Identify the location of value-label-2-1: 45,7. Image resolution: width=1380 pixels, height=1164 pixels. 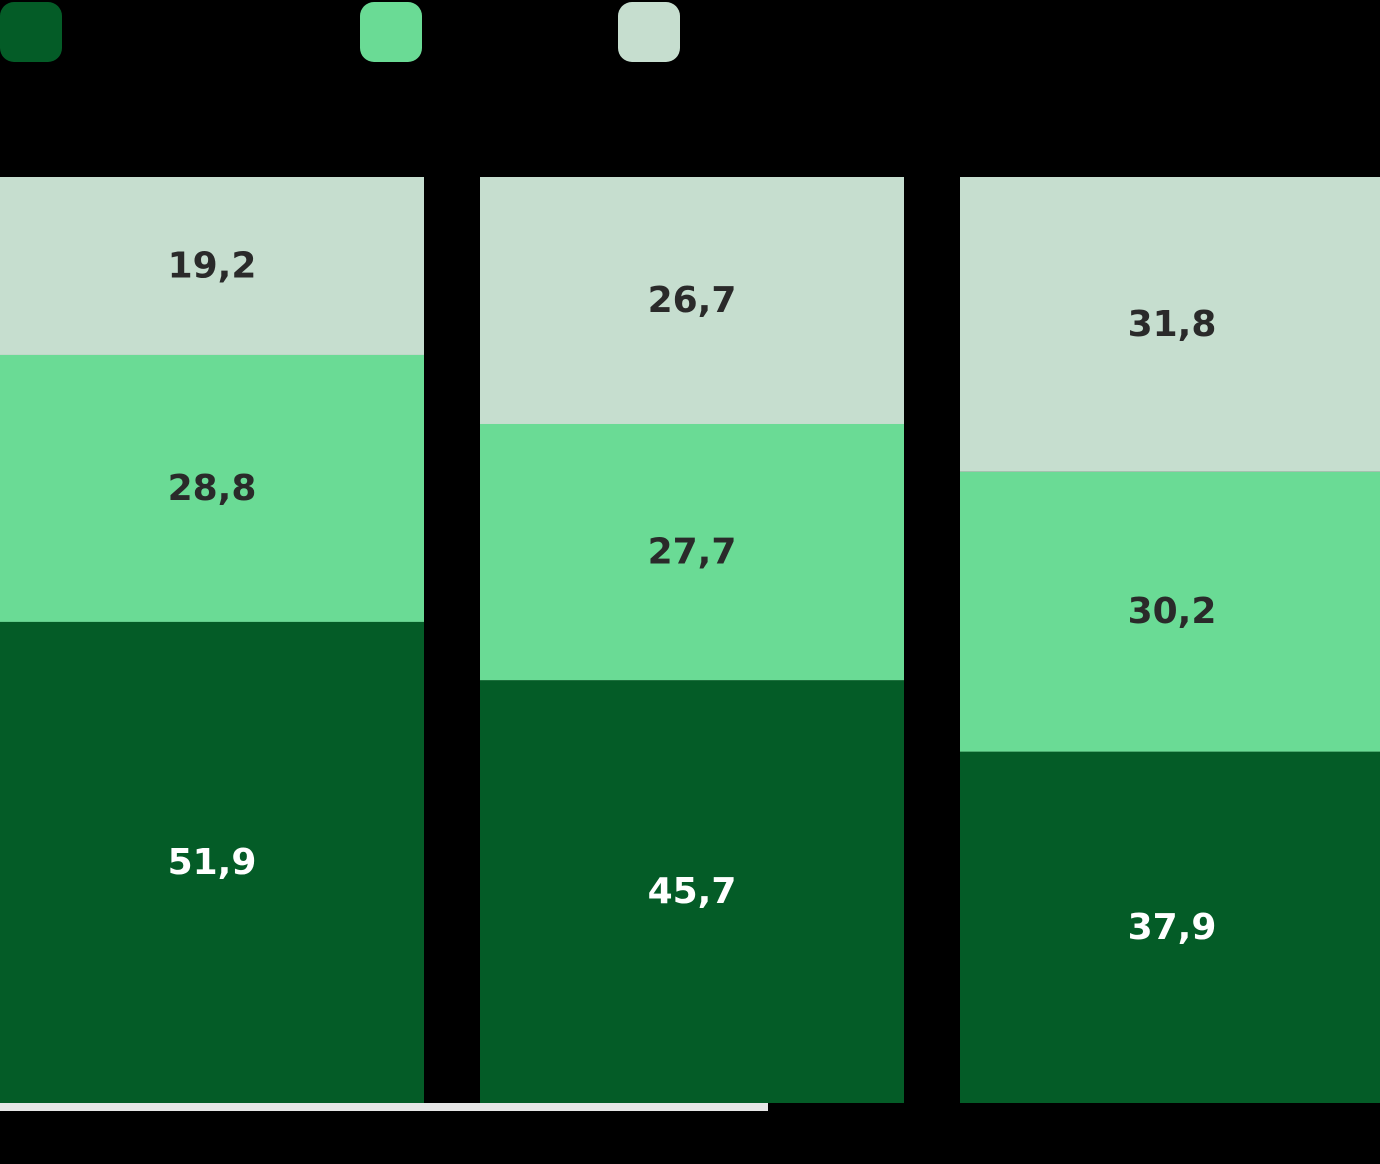
(692, 891).